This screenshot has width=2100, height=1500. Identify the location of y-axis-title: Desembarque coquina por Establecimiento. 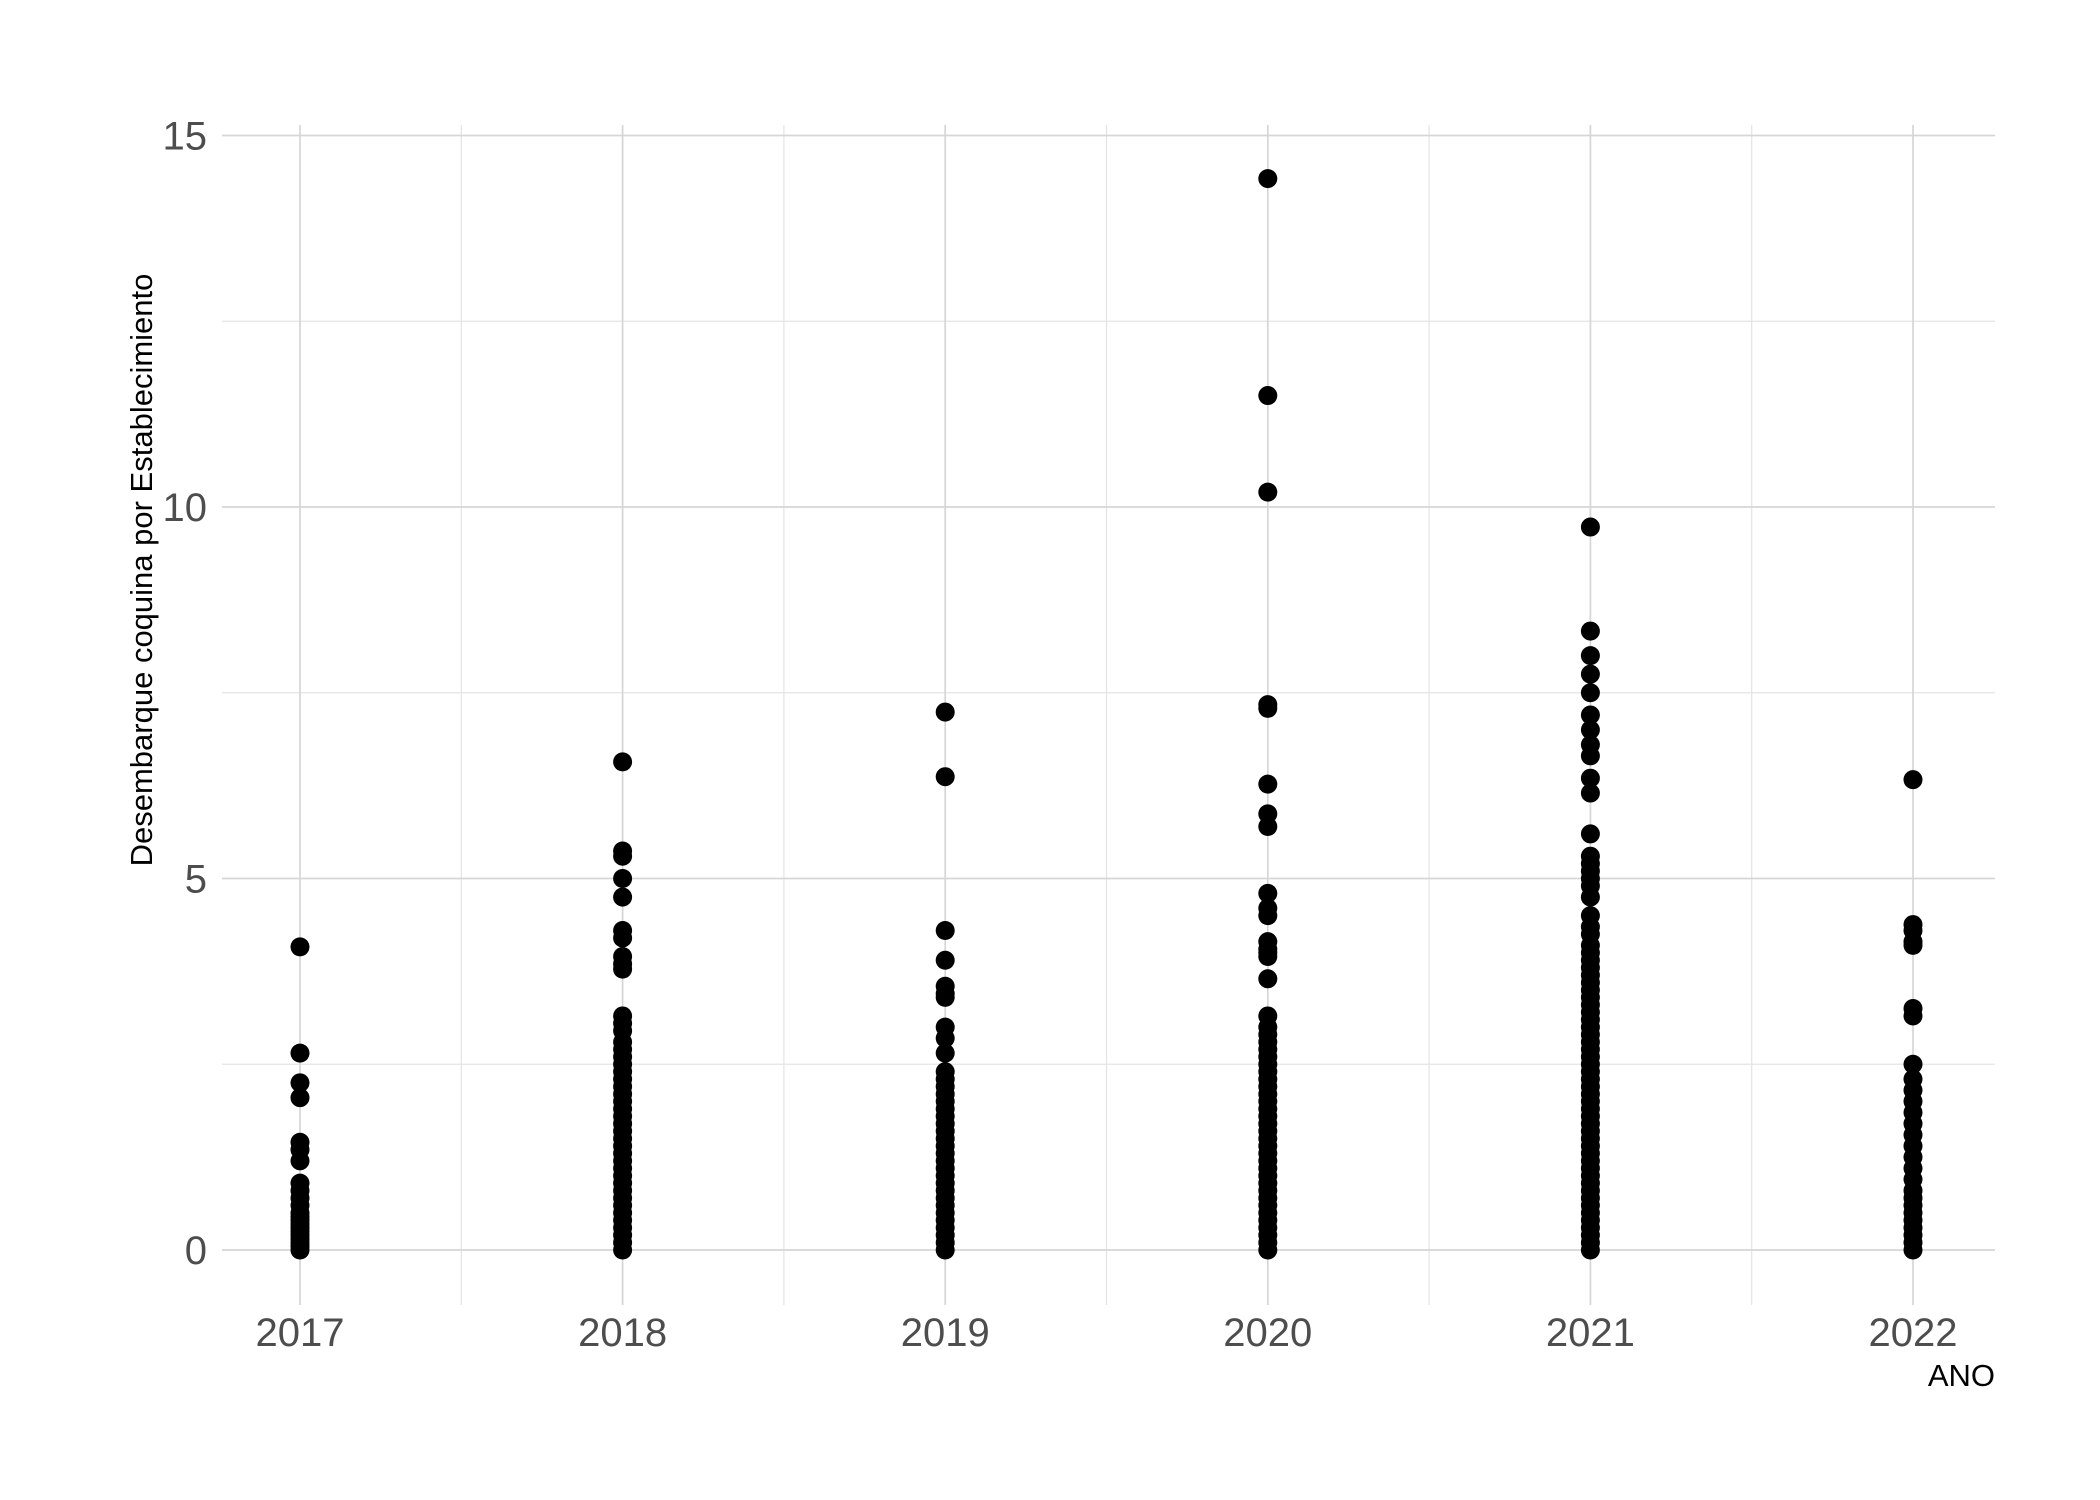
(141, 570).